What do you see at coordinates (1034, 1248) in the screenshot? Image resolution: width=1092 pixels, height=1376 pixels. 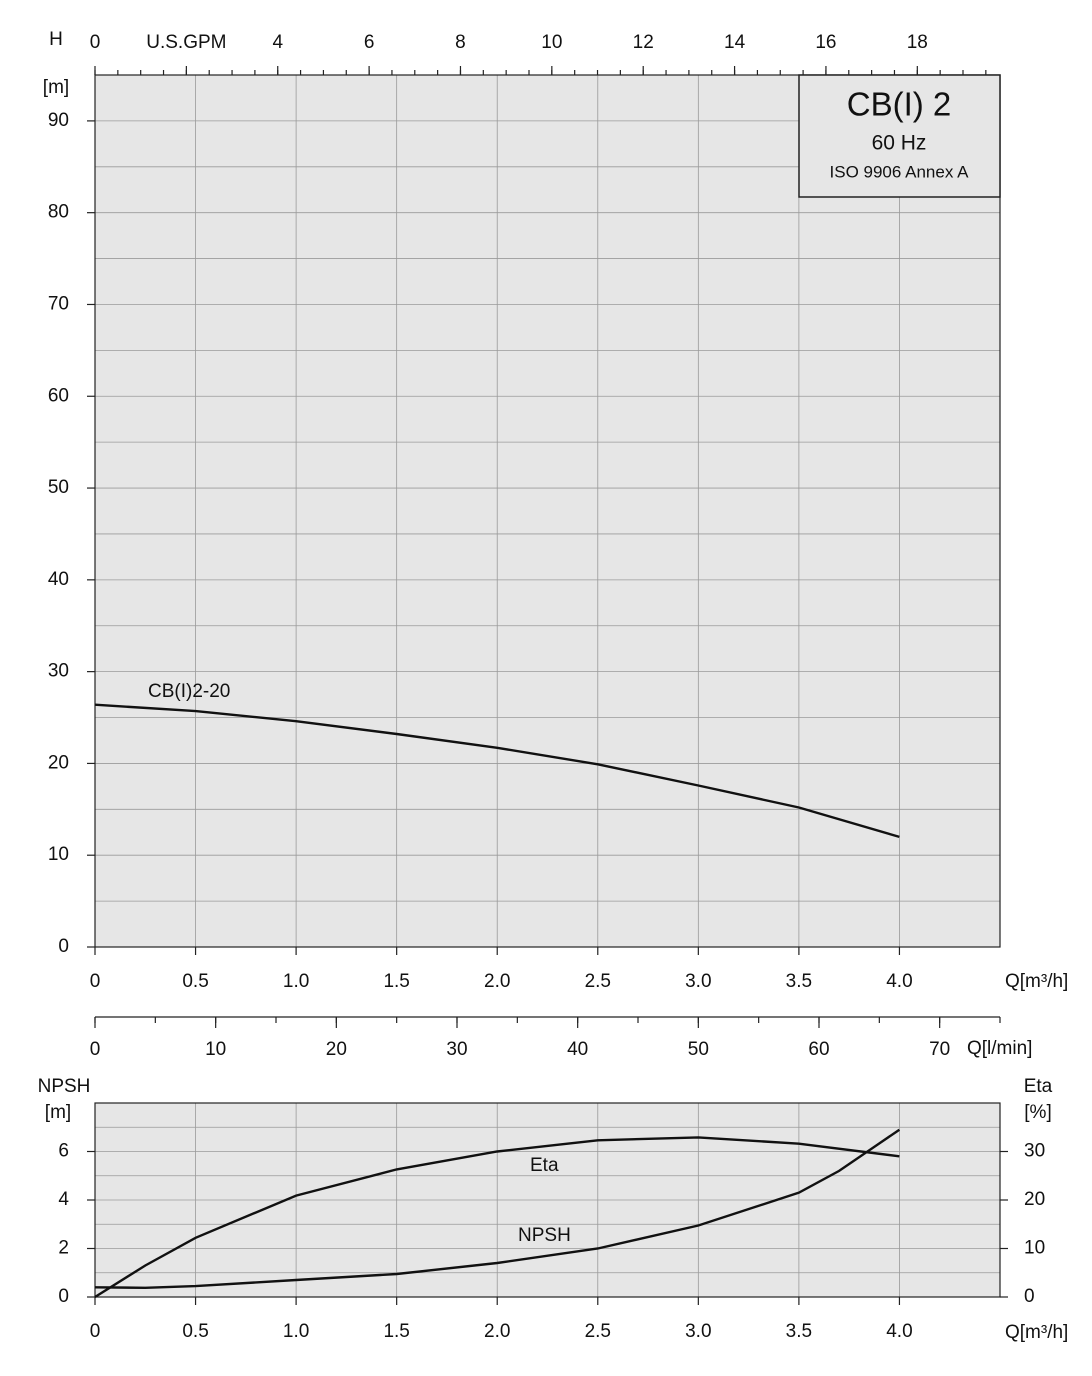 I see `y2-tick-label: 10` at bounding box center [1034, 1248].